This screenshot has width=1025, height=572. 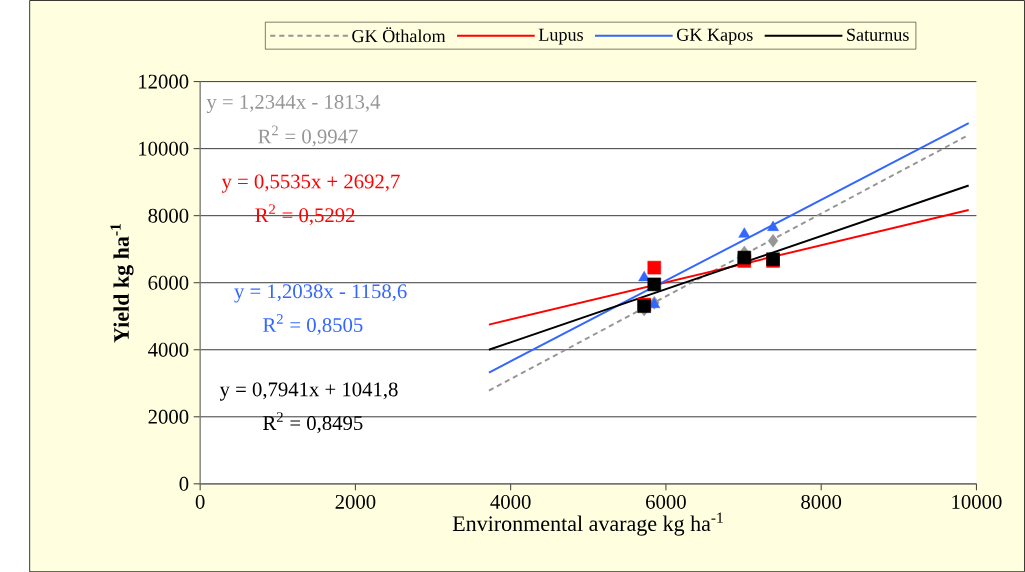 What do you see at coordinates (310, 183) in the screenshot?
I see `annotation: y = 0,5535x + 2692,7` at bounding box center [310, 183].